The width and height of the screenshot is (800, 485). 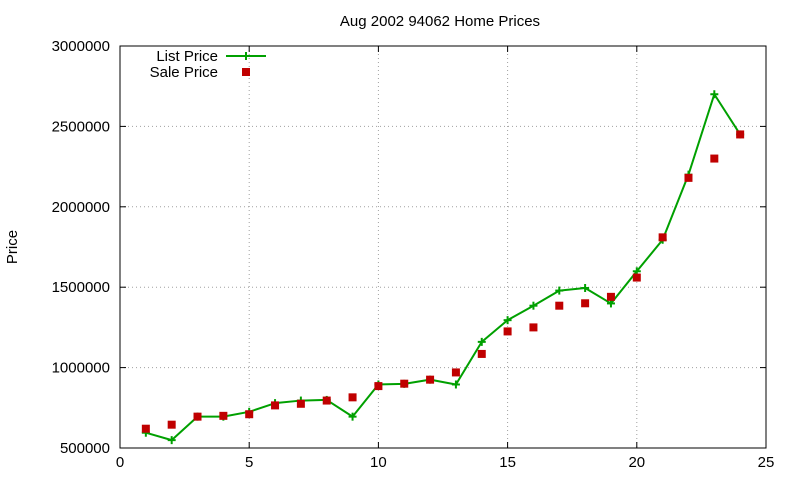 What do you see at coordinates (636, 462) in the screenshot?
I see `x-tick-label: 20` at bounding box center [636, 462].